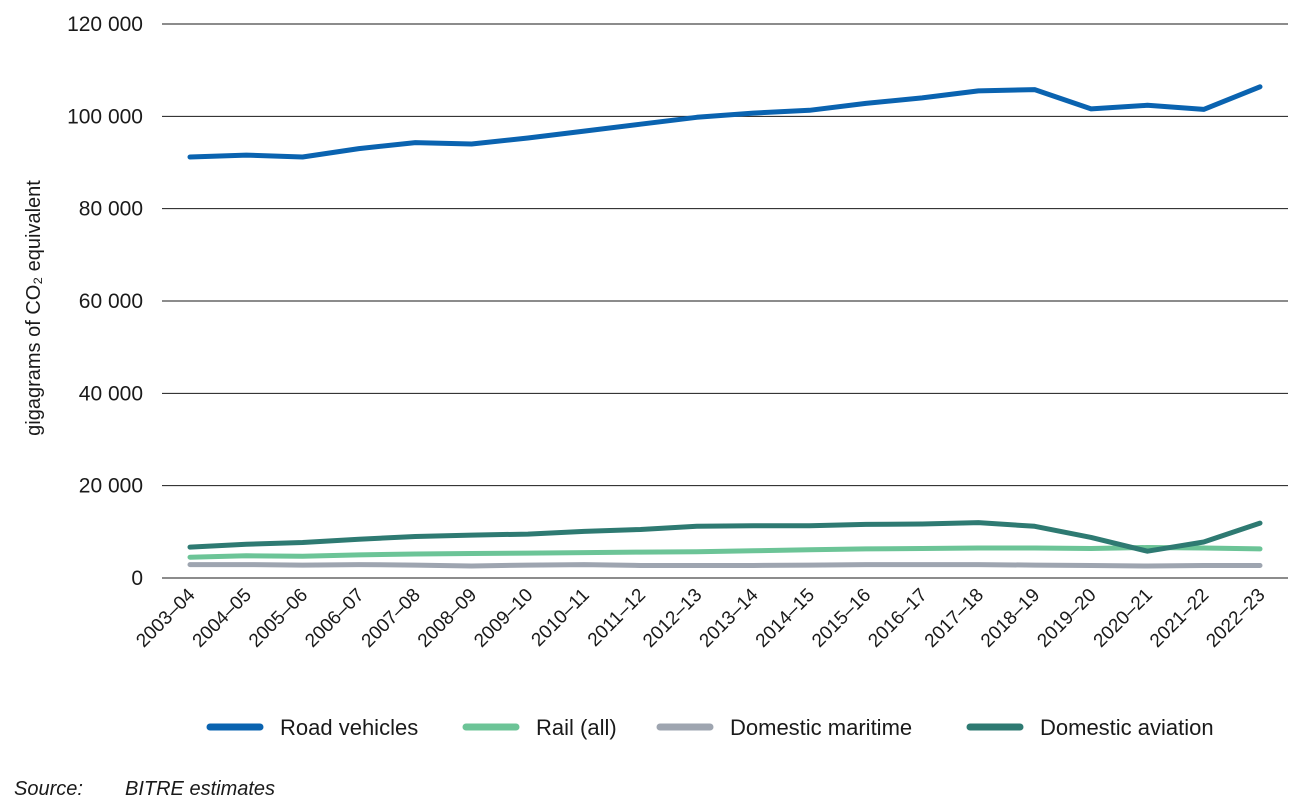  What do you see at coordinates (137, 578) in the screenshot?
I see `y-tick-label: 0` at bounding box center [137, 578].